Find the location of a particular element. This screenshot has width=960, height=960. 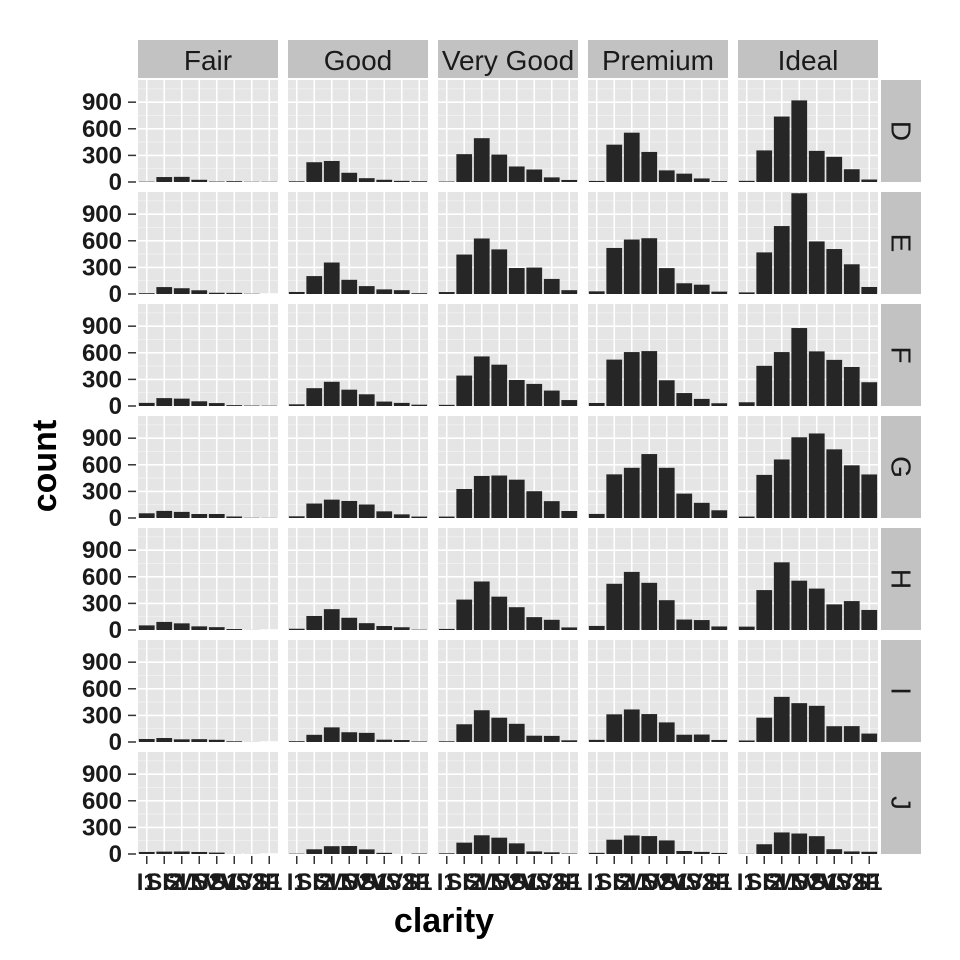

panel-g-fair is located at coordinates (208, 467).